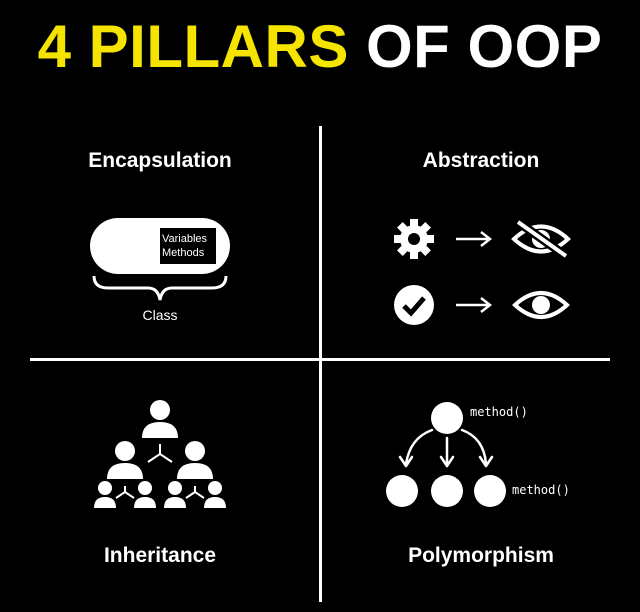 The height and width of the screenshot is (612, 640). What do you see at coordinates (414, 305) in the screenshot?
I see `check-circle-icon` at bounding box center [414, 305].